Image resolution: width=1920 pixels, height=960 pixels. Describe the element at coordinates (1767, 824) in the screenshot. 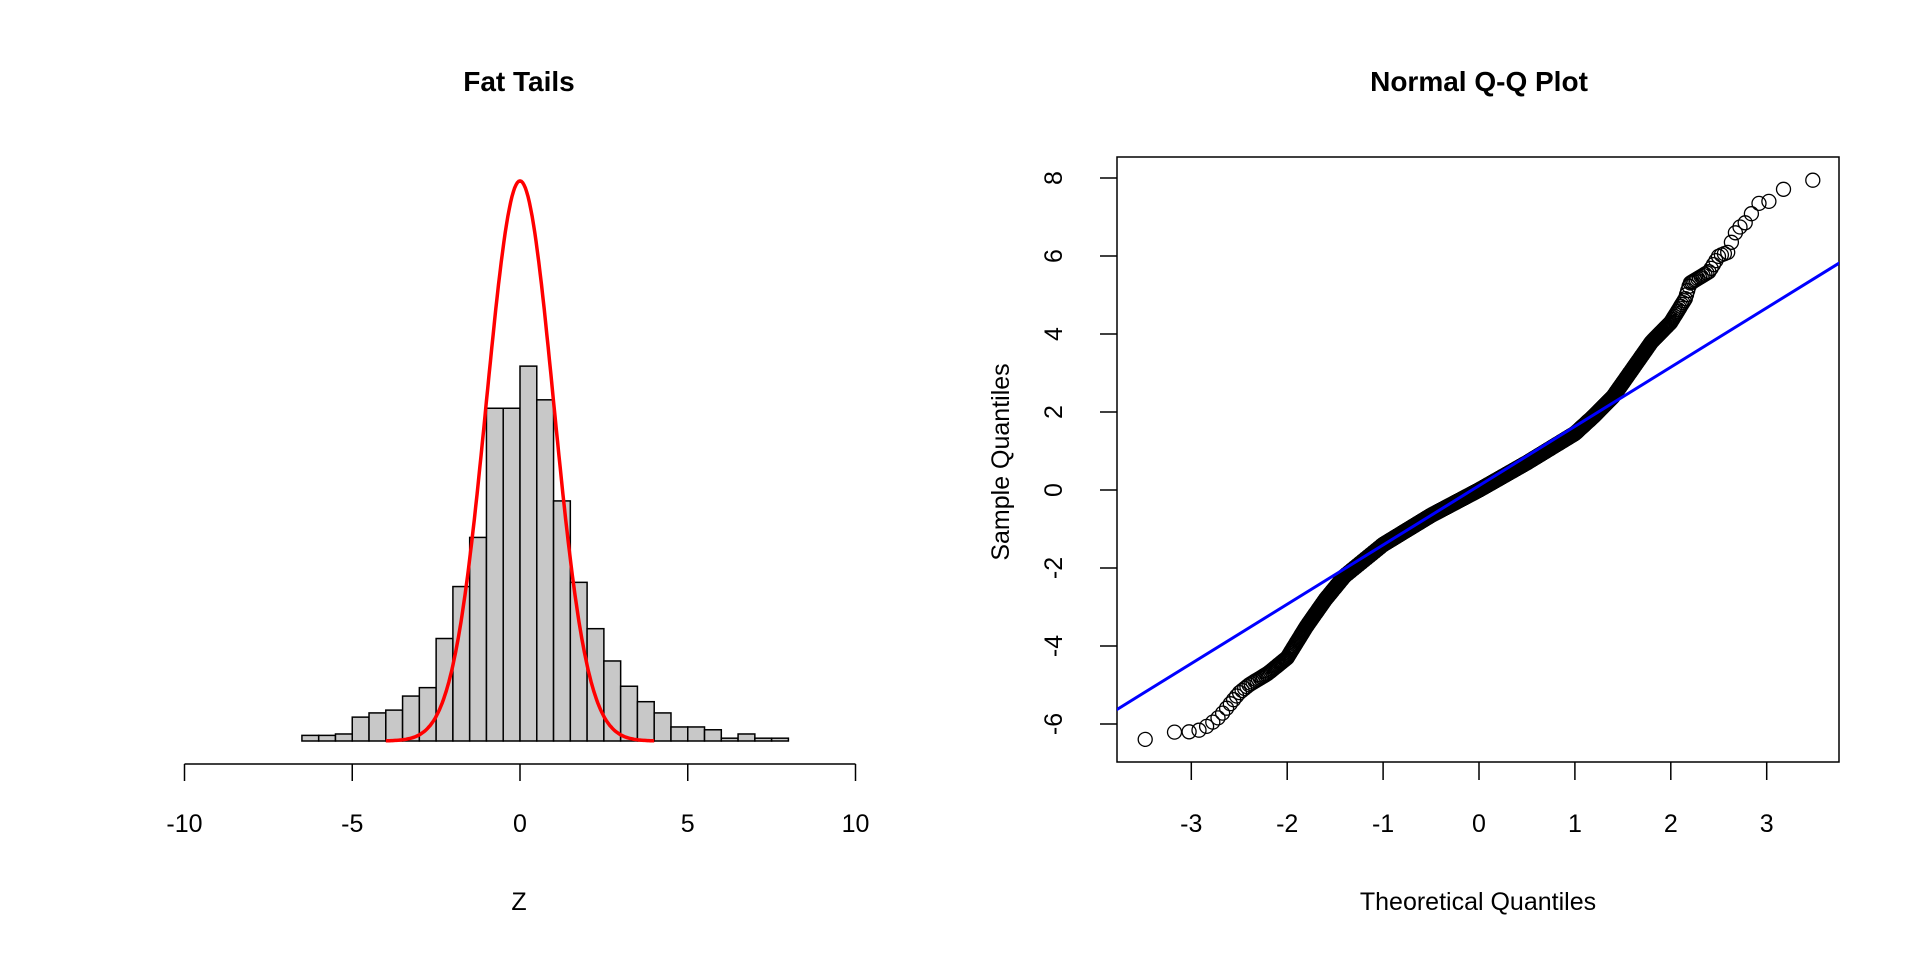

I see `x-tick-label: 3` at that location.